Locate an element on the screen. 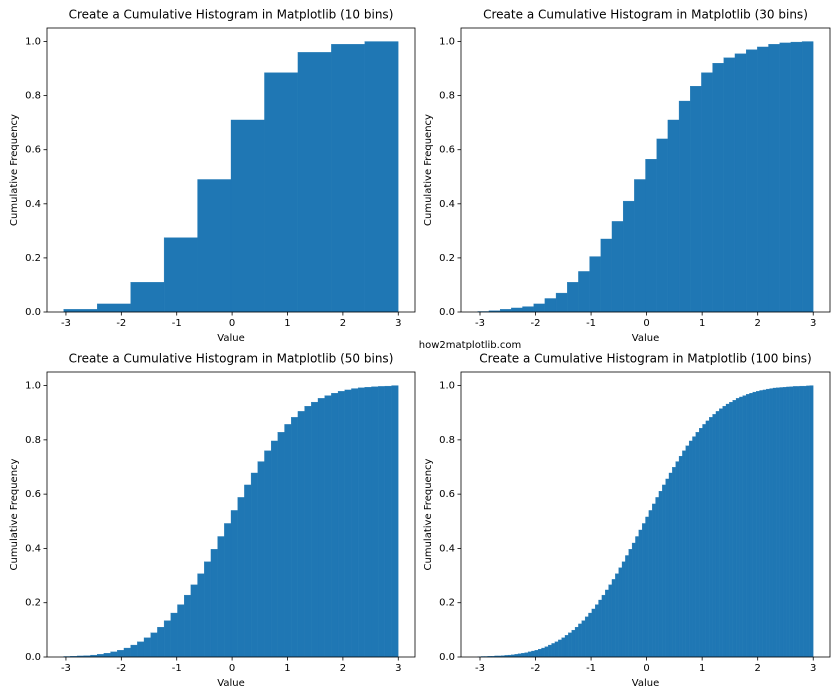 This screenshot has width=840, height=700. y-tick-label: 0.8 is located at coordinates (33, 96).